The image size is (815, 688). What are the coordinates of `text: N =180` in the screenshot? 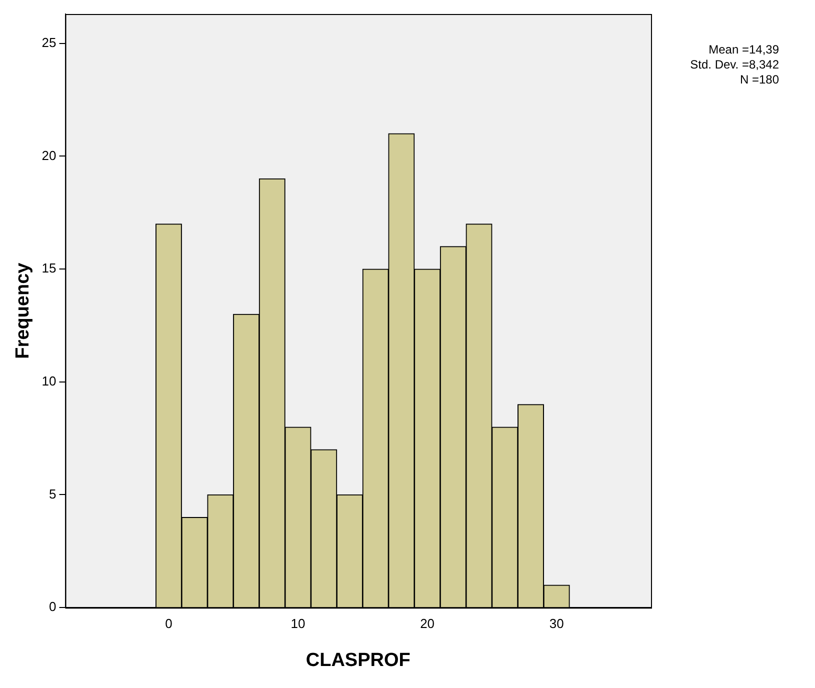 It's located at (760, 79).